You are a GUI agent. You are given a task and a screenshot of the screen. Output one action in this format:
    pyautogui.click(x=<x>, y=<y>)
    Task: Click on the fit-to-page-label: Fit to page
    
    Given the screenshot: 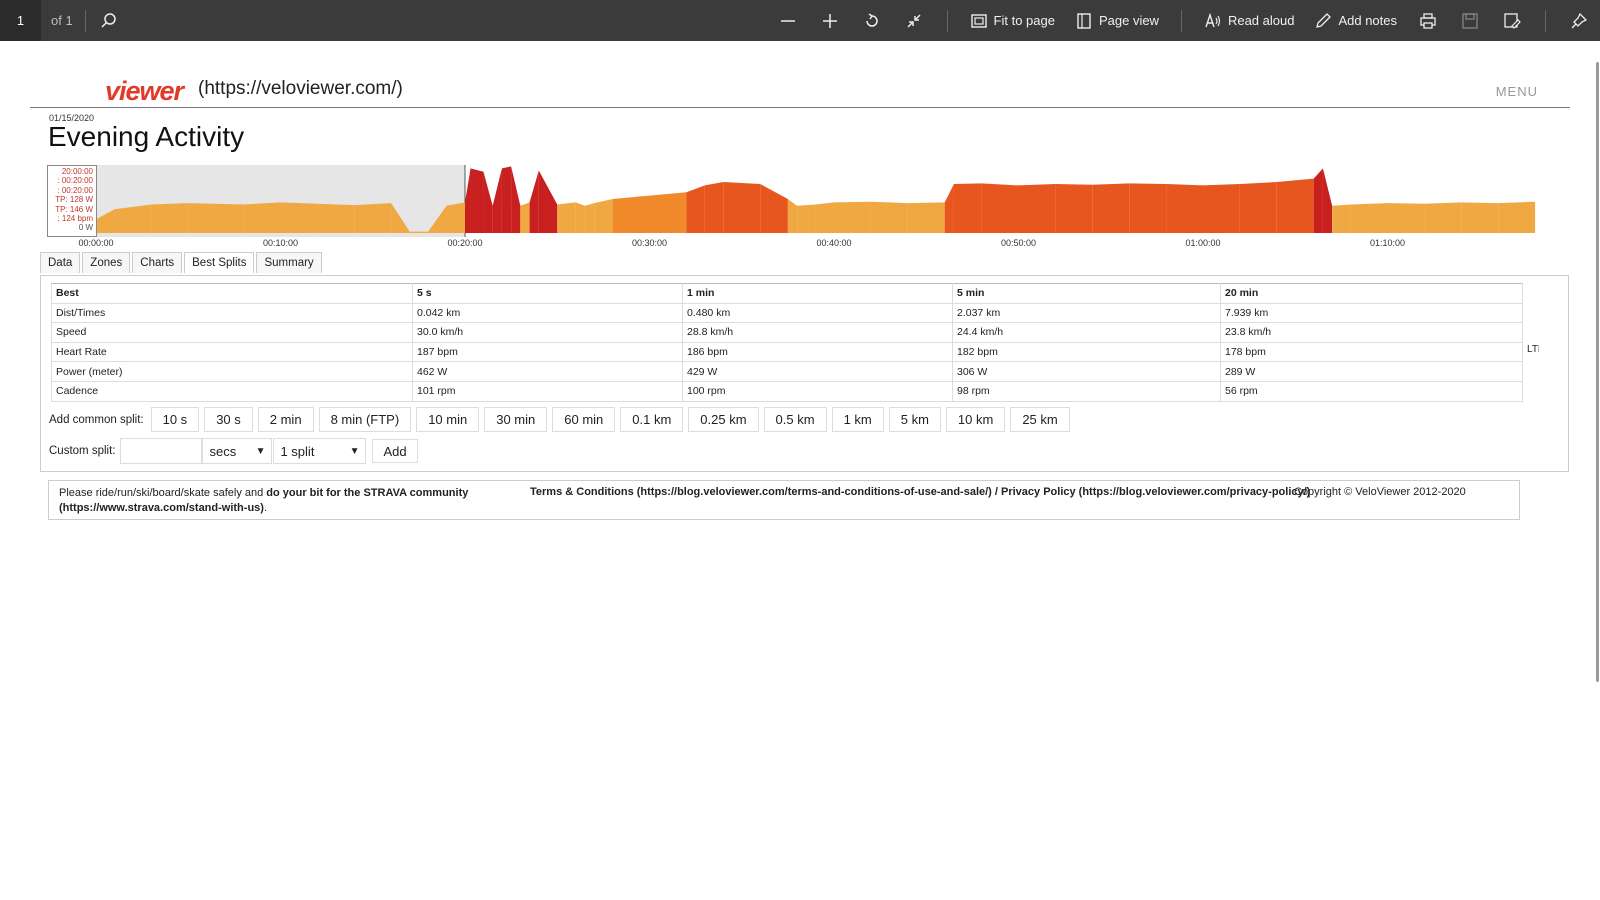 What is the action you would take?
    pyautogui.click(x=1024, y=20)
    